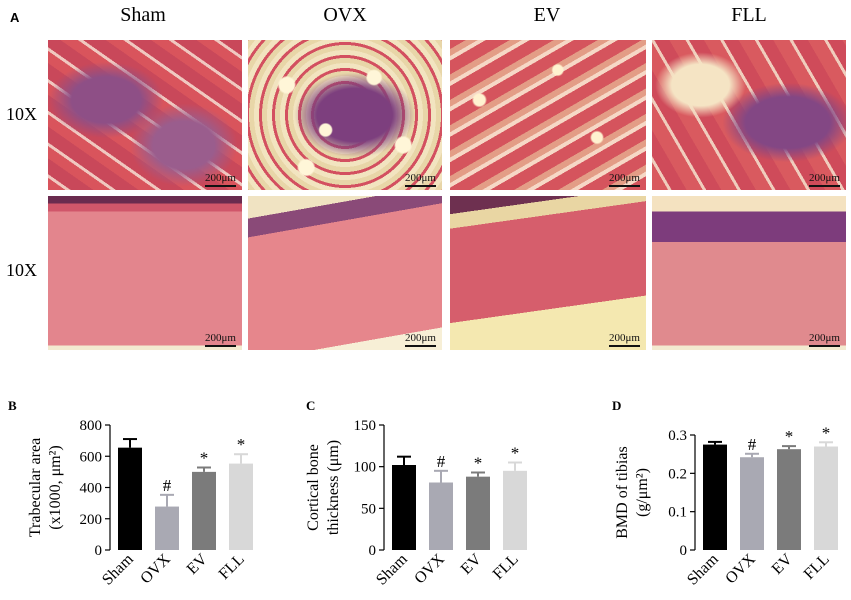 The image size is (851, 600). I want to click on y-tick-label: 200, so click(91, 520).